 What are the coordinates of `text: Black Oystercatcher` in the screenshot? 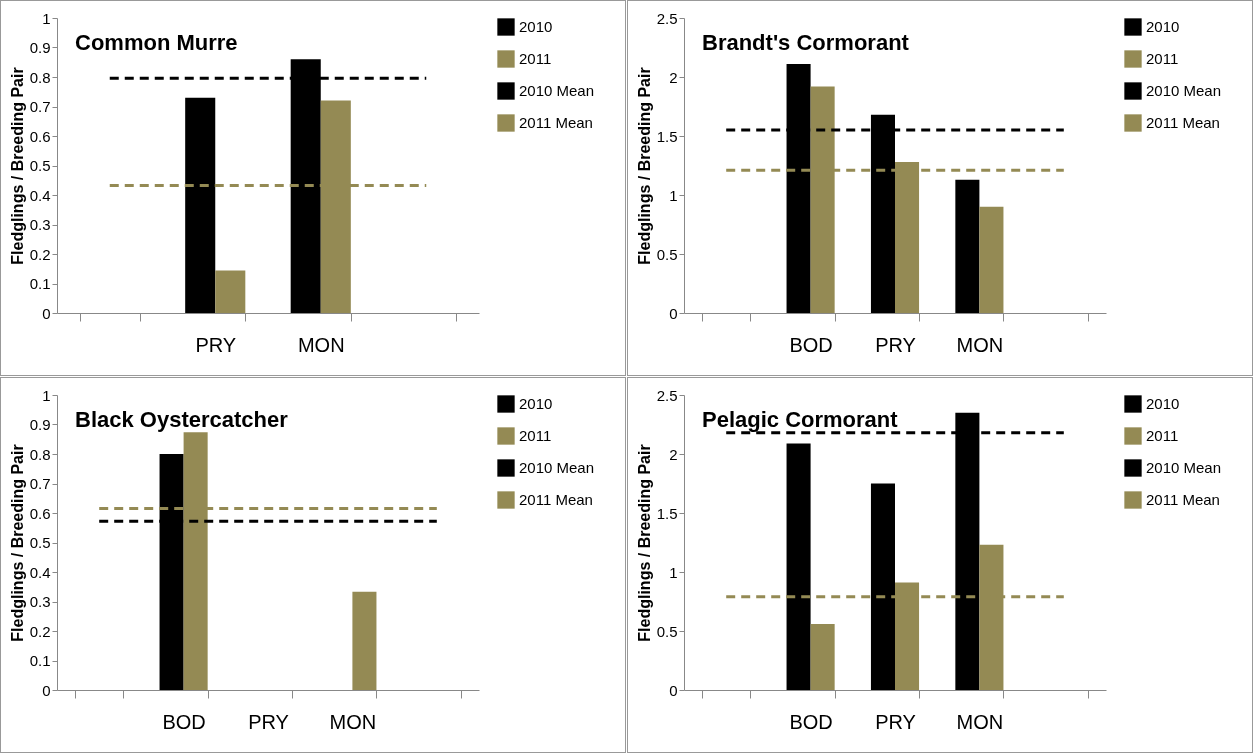 It's located at (182, 419).